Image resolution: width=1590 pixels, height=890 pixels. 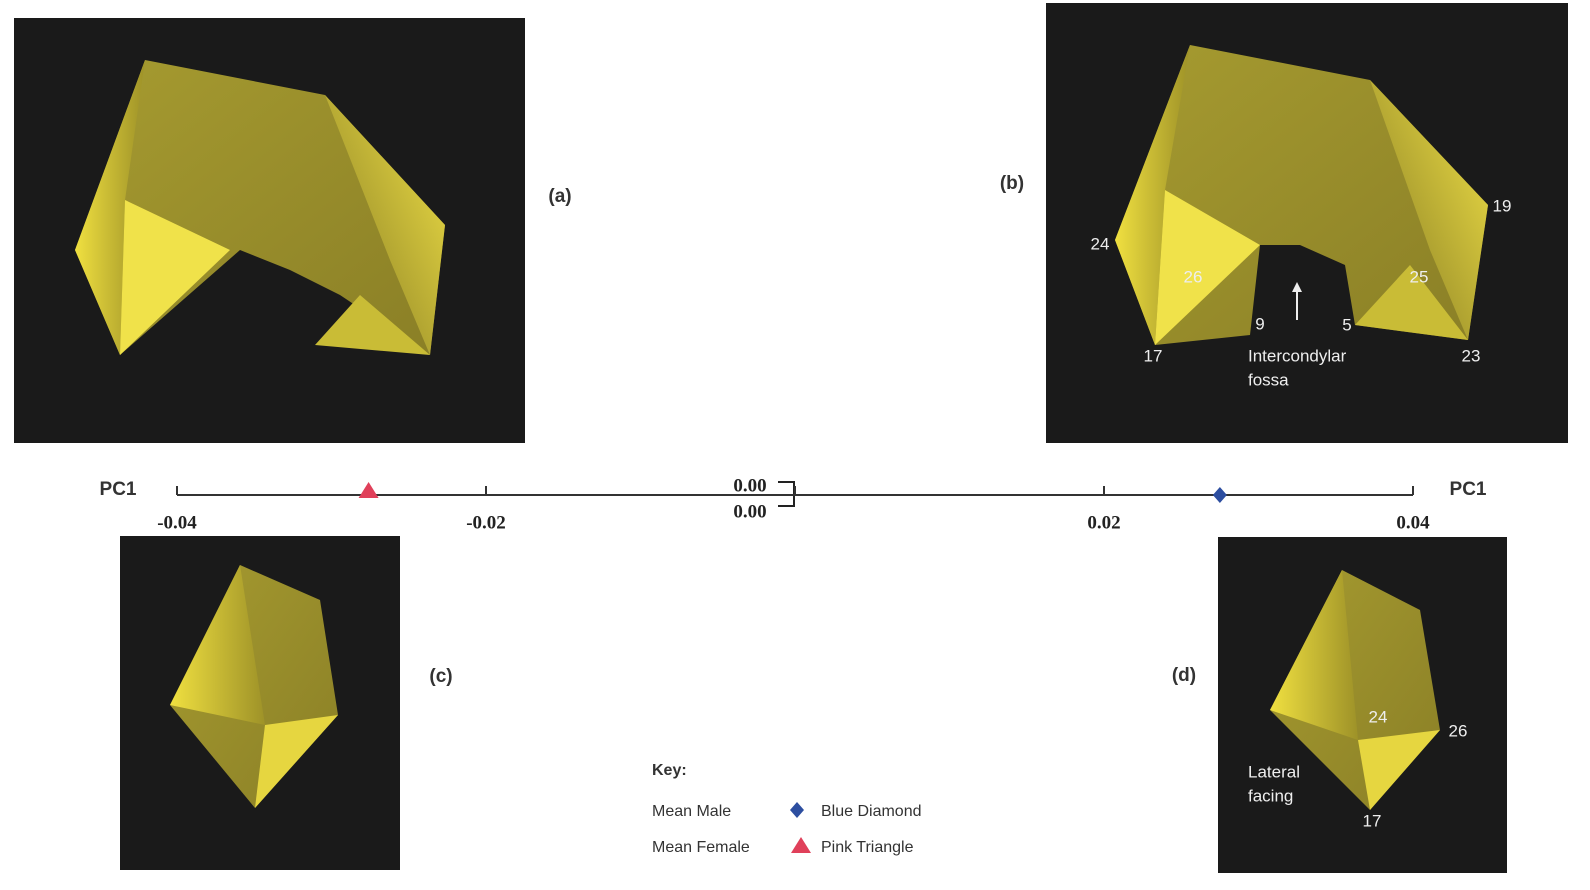 I want to click on panel-label: (a), so click(x=559, y=196).